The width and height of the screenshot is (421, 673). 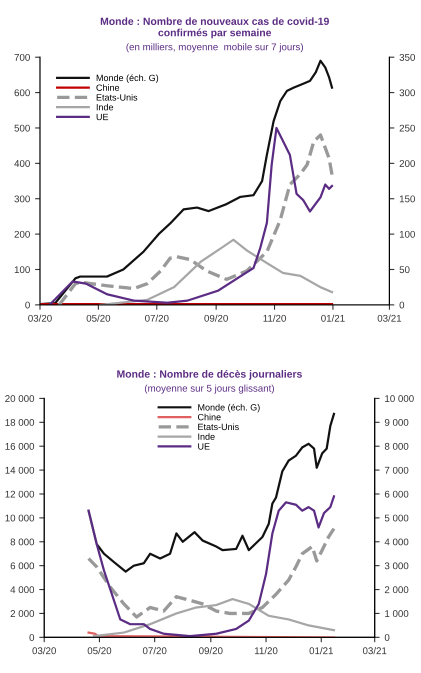 What do you see at coordinates (22, 270) in the screenshot?
I see `y-tick-label: 100` at bounding box center [22, 270].